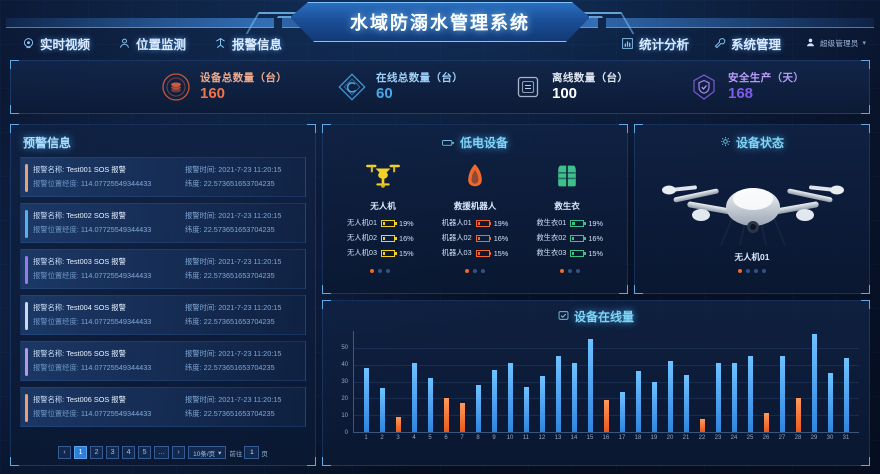 The height and width of the screenshot is (474, 880). Describe the element at coordinates (97, 452) in the screenshot. I see `pagination-page-2: 2` at that location.